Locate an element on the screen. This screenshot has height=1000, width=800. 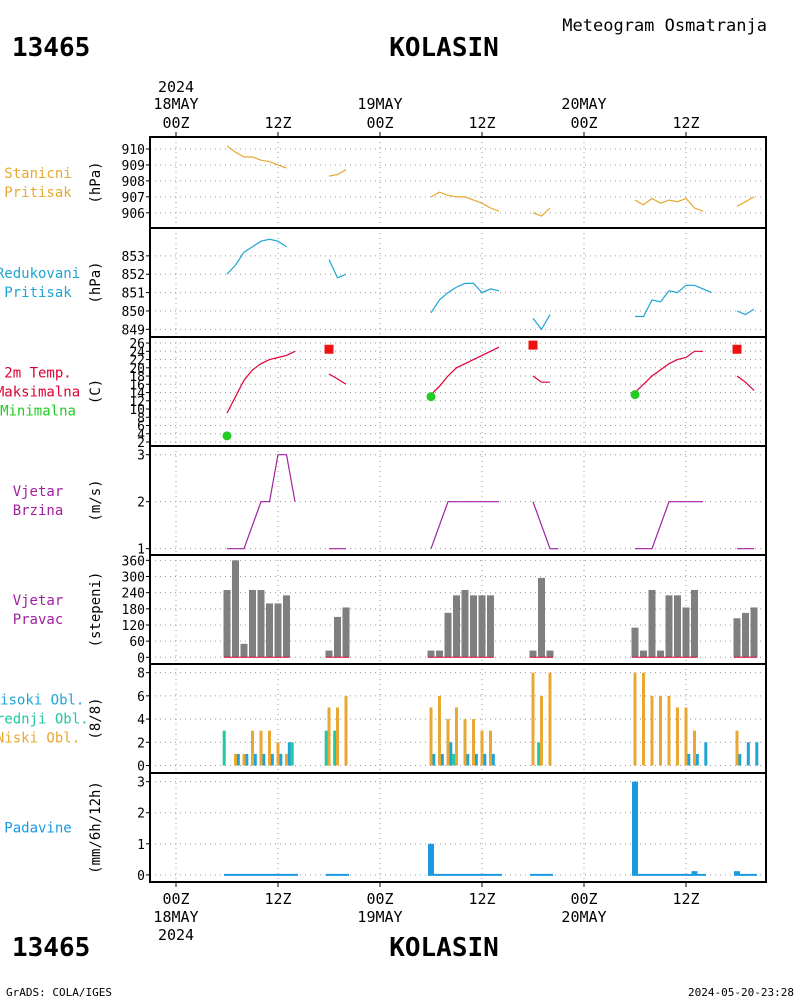
grid: 0 1 2 3 is located at coordinates (451, 828).